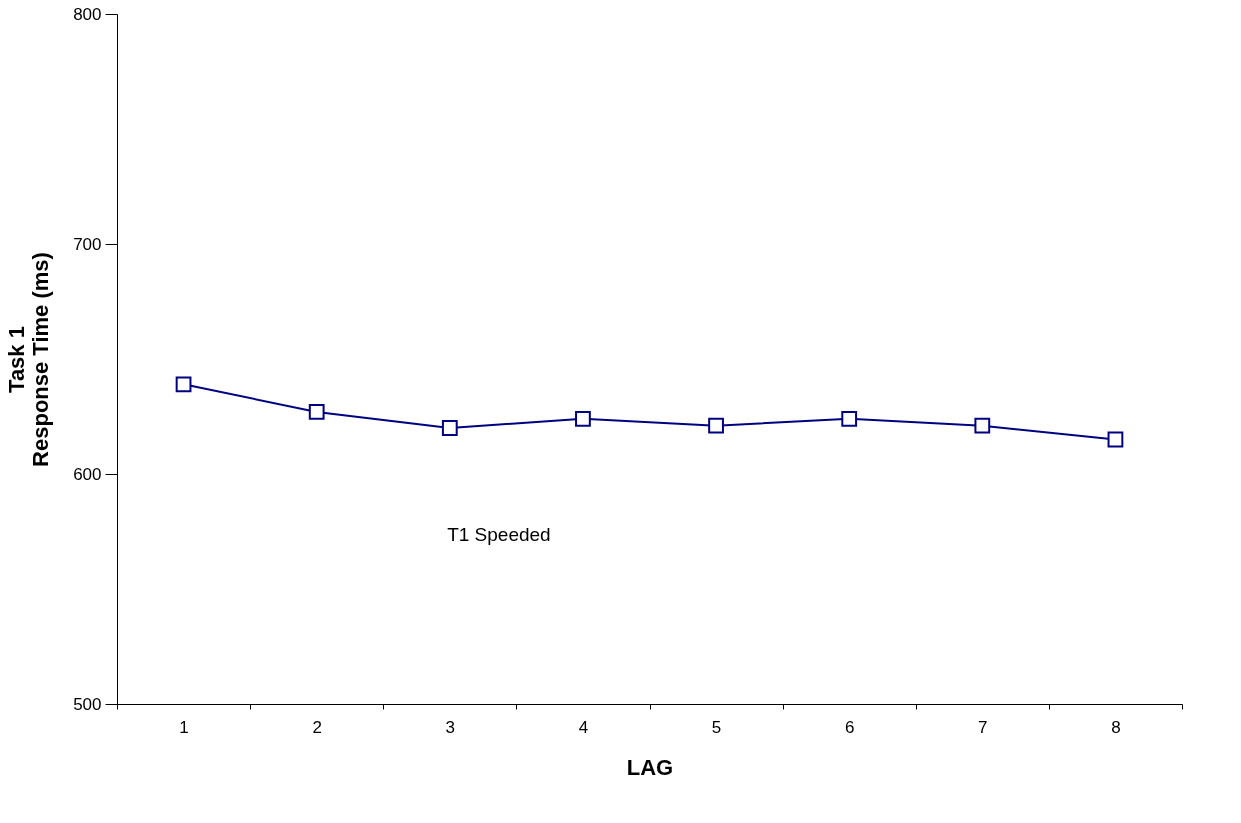 This screenshot has height=823, width=1241. What do you see at coordinates (849, 727) in the screenshot?
I see `x-tick-label: 6` at bounding box center [849, 727].